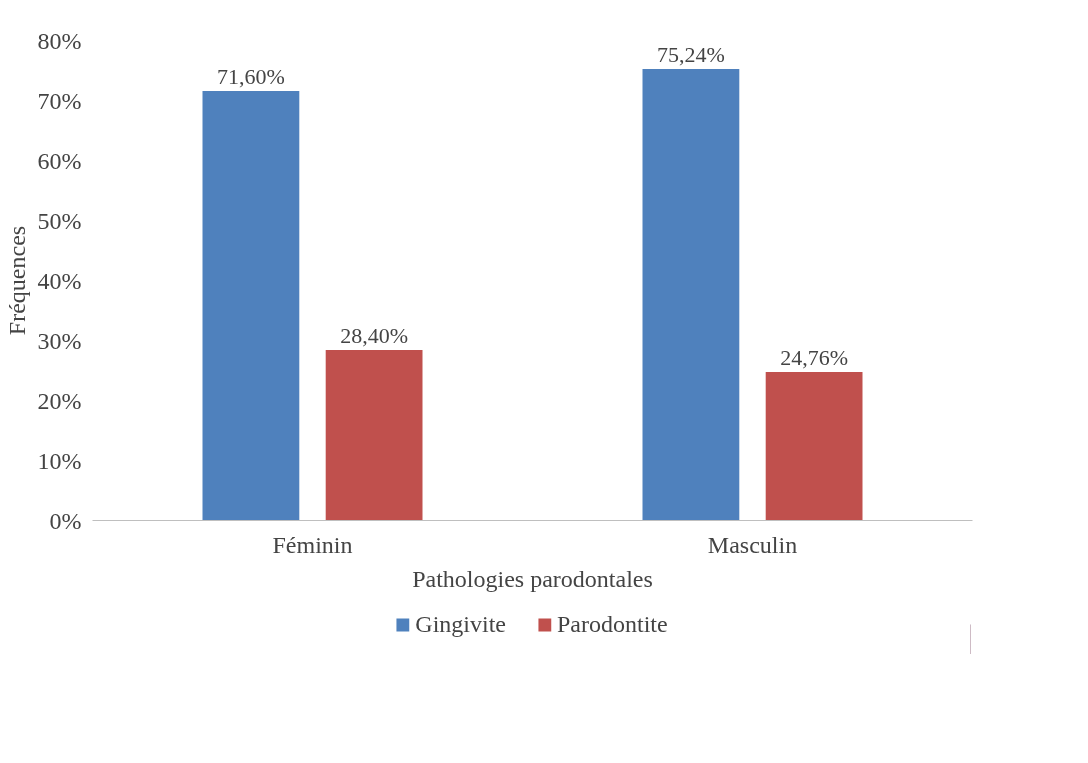  Describe the element at coordinates (532, 578) in the screenshot. I see `x-axis-title: Pathologies parodontales` at that location.